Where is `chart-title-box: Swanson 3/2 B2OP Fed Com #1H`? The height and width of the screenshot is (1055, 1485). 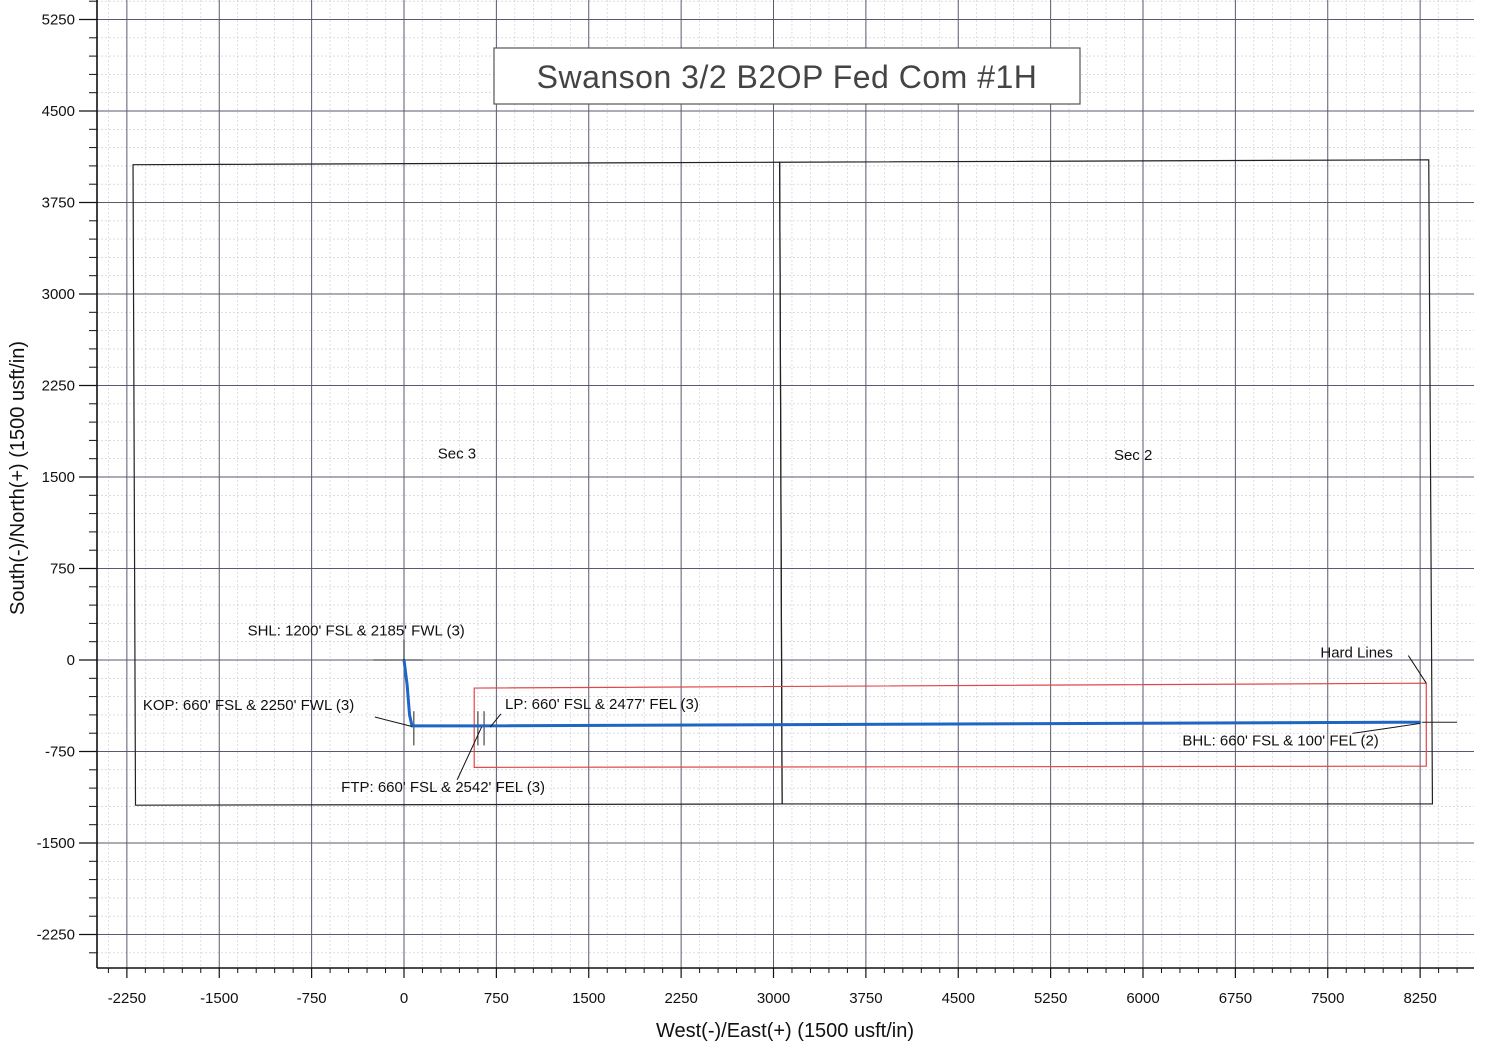 chart-title-box: Swanson 3/2 B2OP Fed Com #1H is located at coordinates (787, 76).